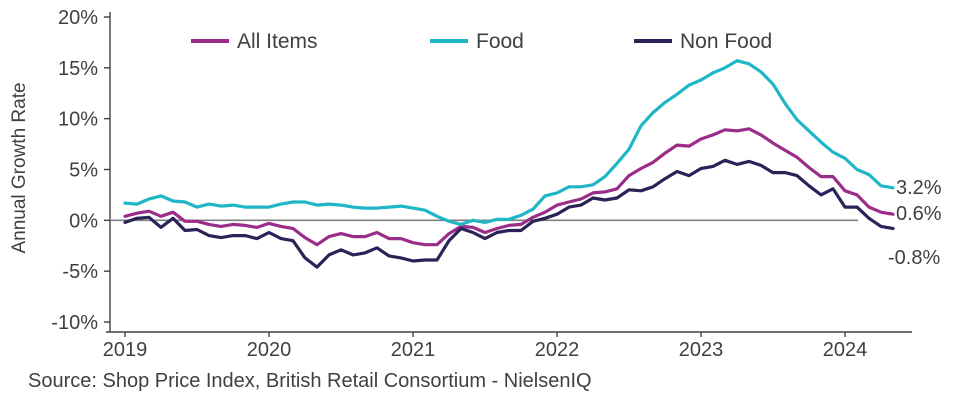 The image size is (959, 406). Describe the element at coordinates (80, 272) in the screenshot. I see `y-tick-label: -5%` at that location.